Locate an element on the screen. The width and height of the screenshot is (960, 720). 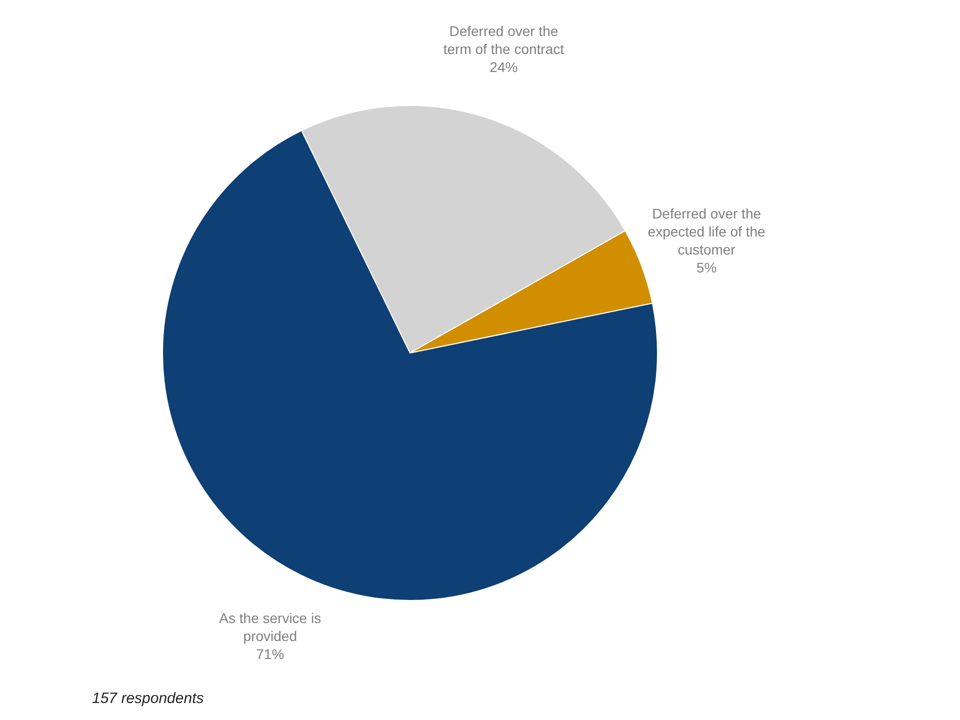
slice-label: As the service is provided is located at coordinates (270, 627).